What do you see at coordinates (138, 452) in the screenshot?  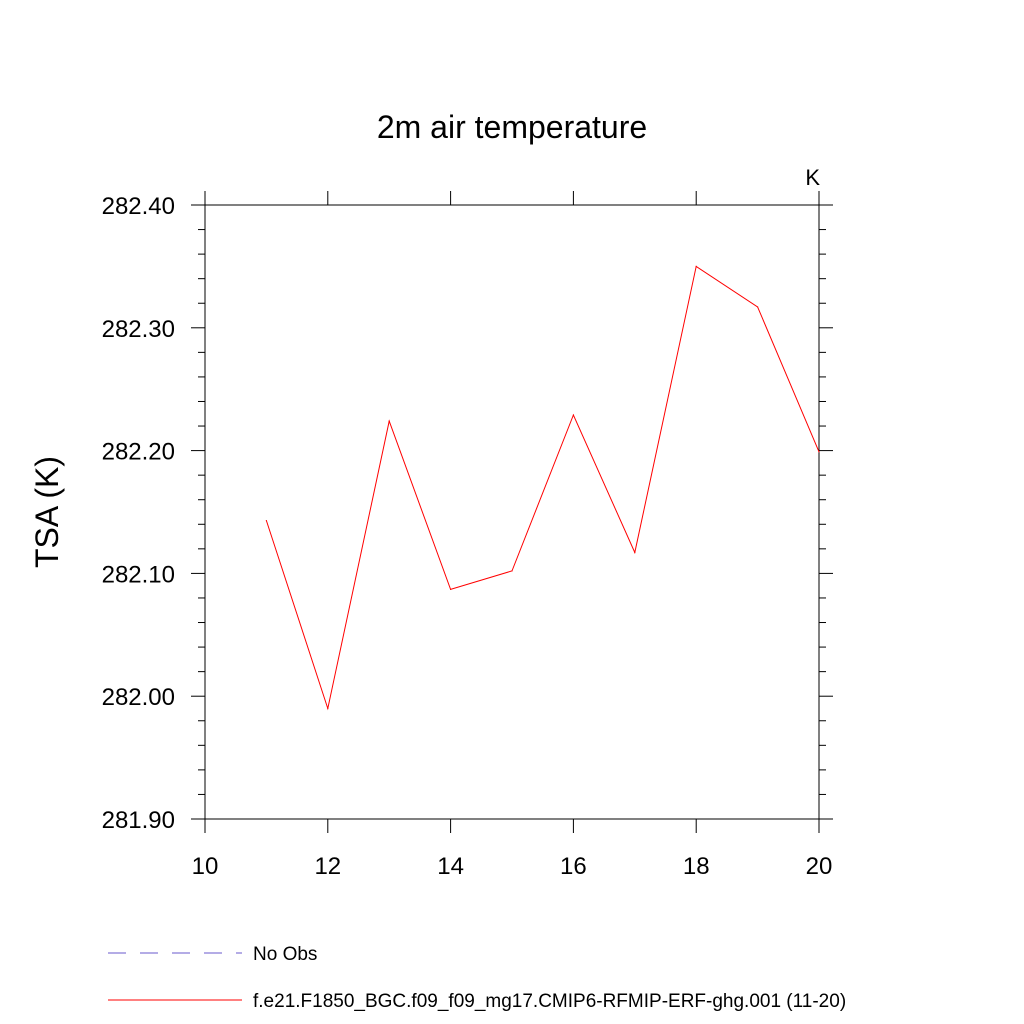 I see `y-tick-label: 282.20` at bounding box center [138, 452].